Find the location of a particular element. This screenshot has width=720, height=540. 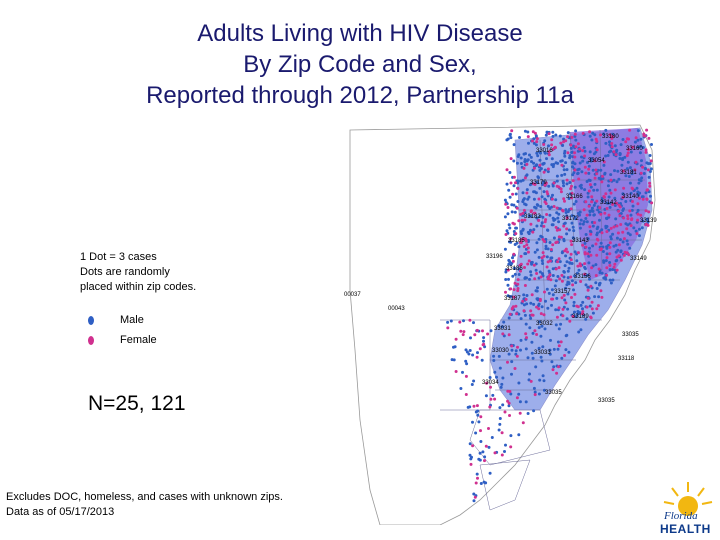

zip-label: 33185 is located at coordinates (516, 241).